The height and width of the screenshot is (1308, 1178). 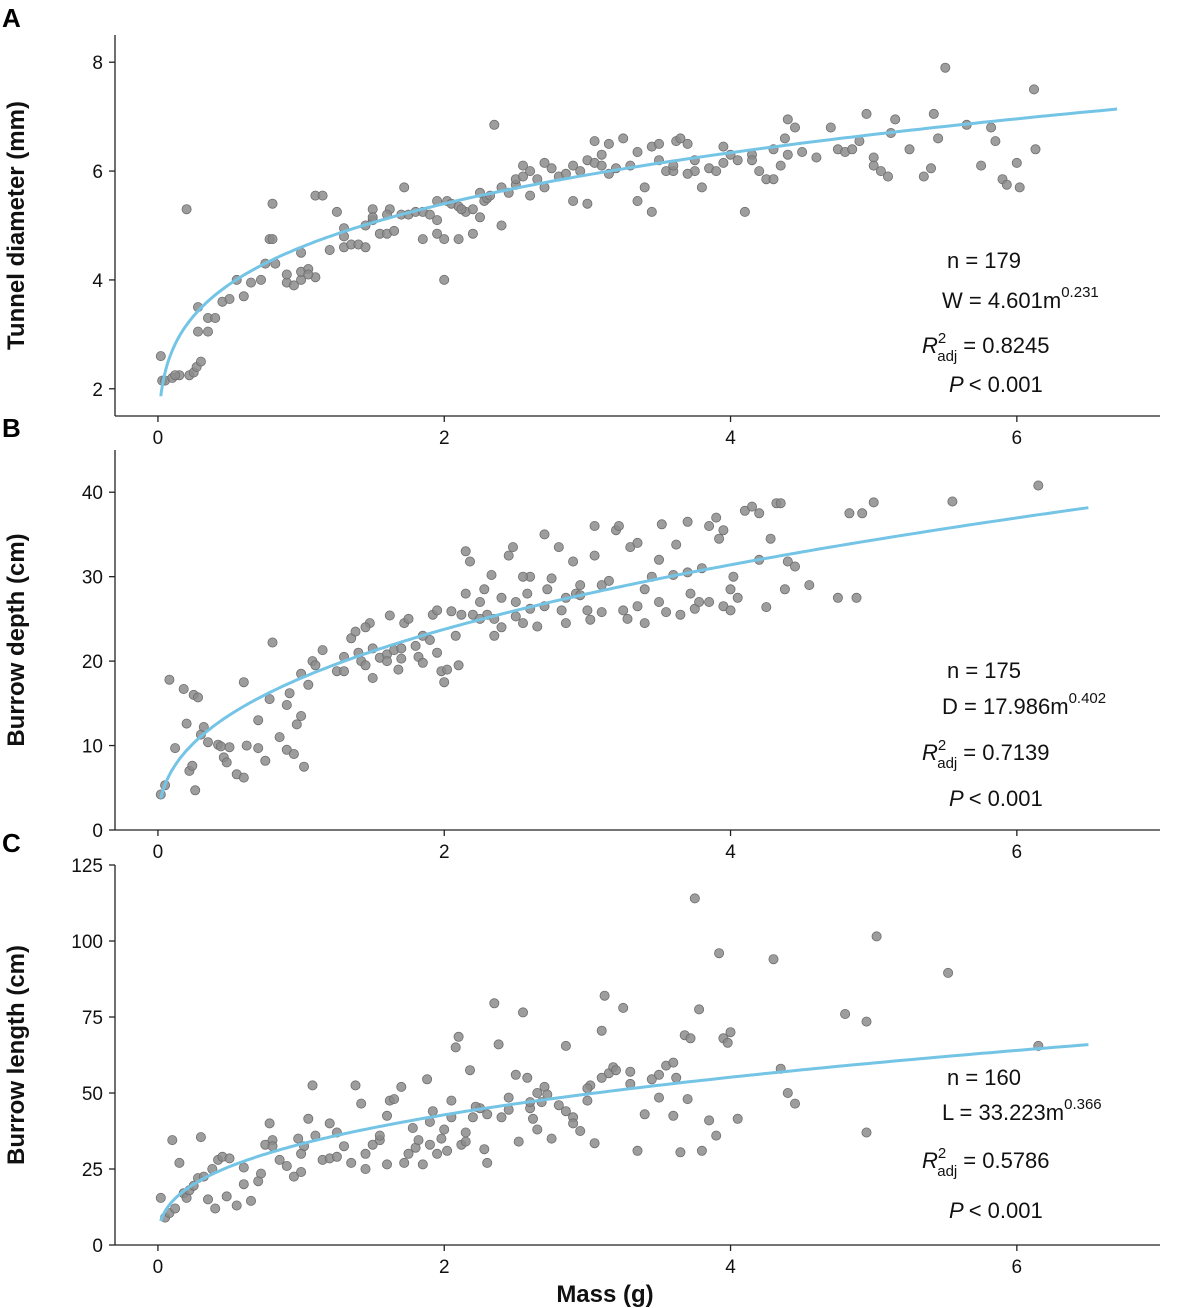 What do you see at coordinates (11, 843) in the screenshot?
I see `panel-letter: C` at bounding box center [11, 843].